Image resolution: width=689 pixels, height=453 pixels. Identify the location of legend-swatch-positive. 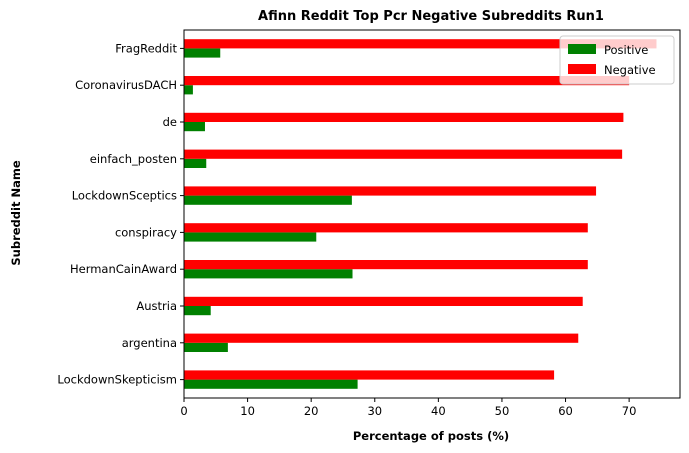
(582, 49).